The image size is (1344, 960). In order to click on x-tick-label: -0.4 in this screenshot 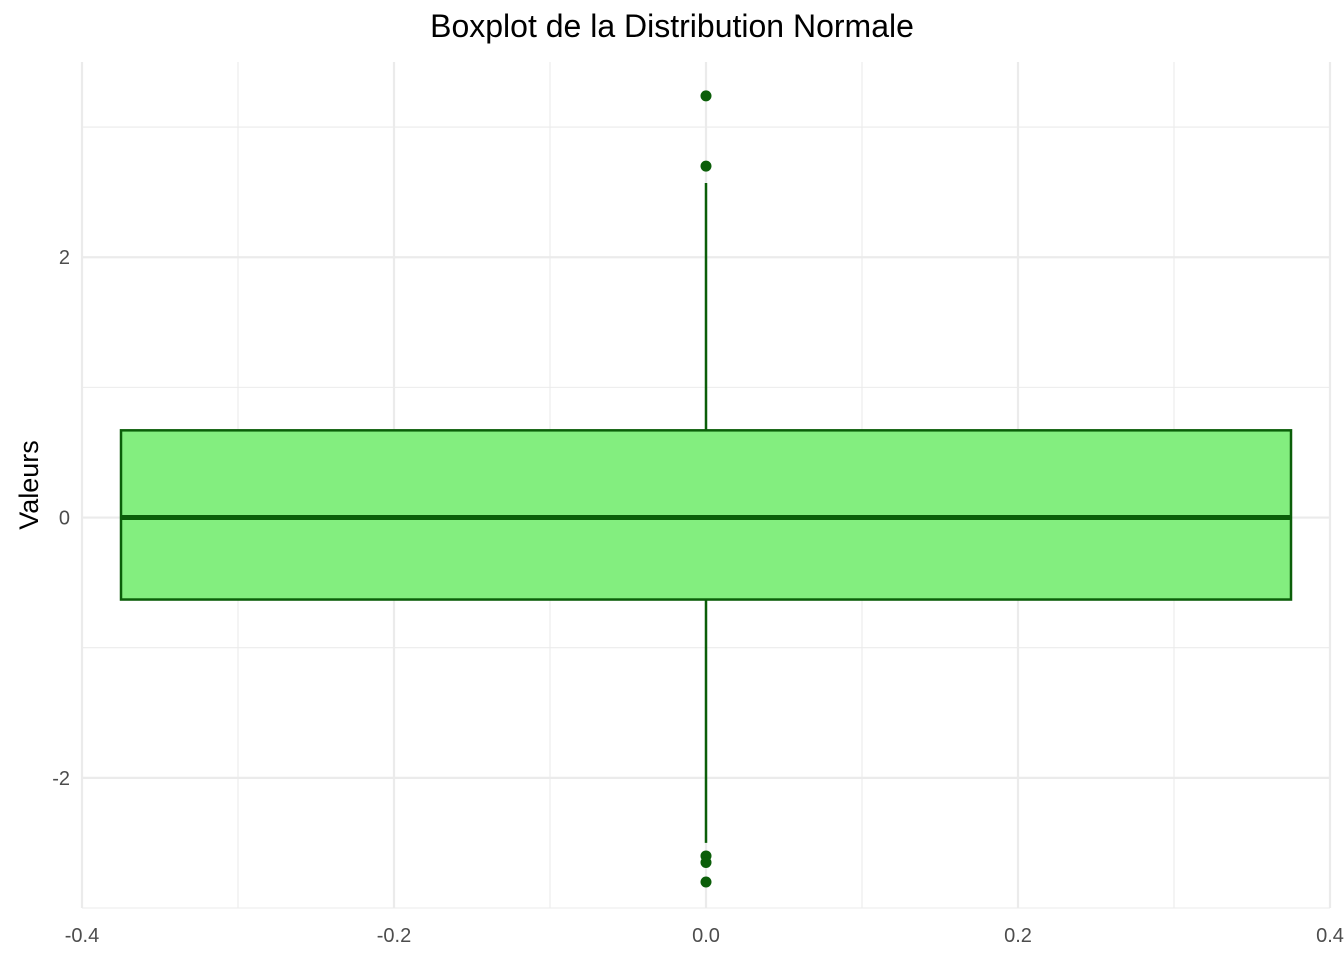, I will do `click(82, 936)`.